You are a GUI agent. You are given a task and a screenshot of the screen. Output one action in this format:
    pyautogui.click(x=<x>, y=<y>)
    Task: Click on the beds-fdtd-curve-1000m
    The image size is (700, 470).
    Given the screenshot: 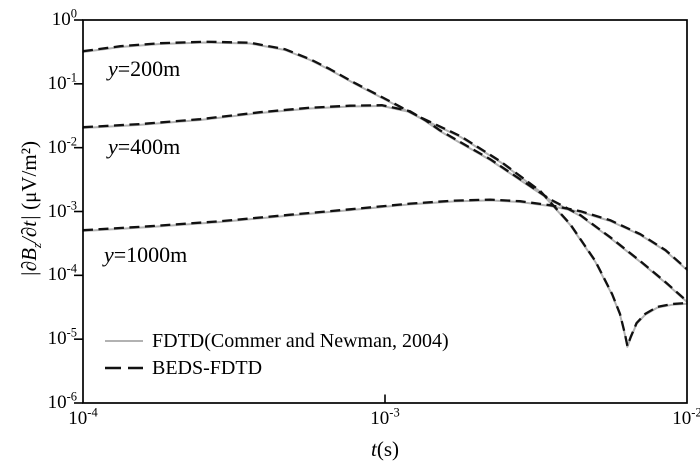 What is the action you would take?
    pyautogui.click(x=385, y=234)
    